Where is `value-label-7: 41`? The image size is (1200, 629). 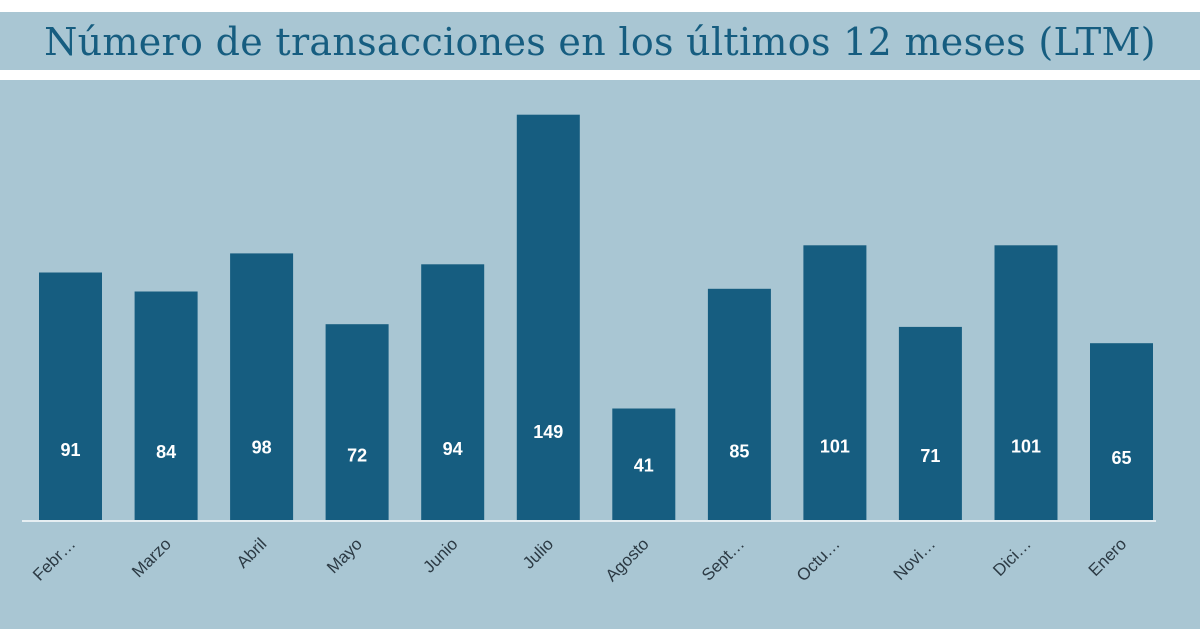
value-label-7: 41 is located at coordinates (644, 465).